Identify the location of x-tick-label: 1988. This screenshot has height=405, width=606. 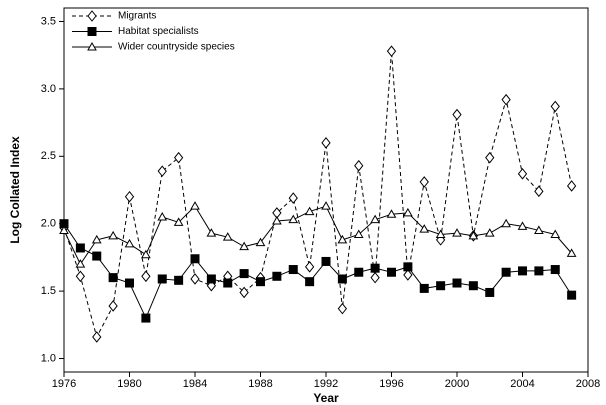
(260, 384).